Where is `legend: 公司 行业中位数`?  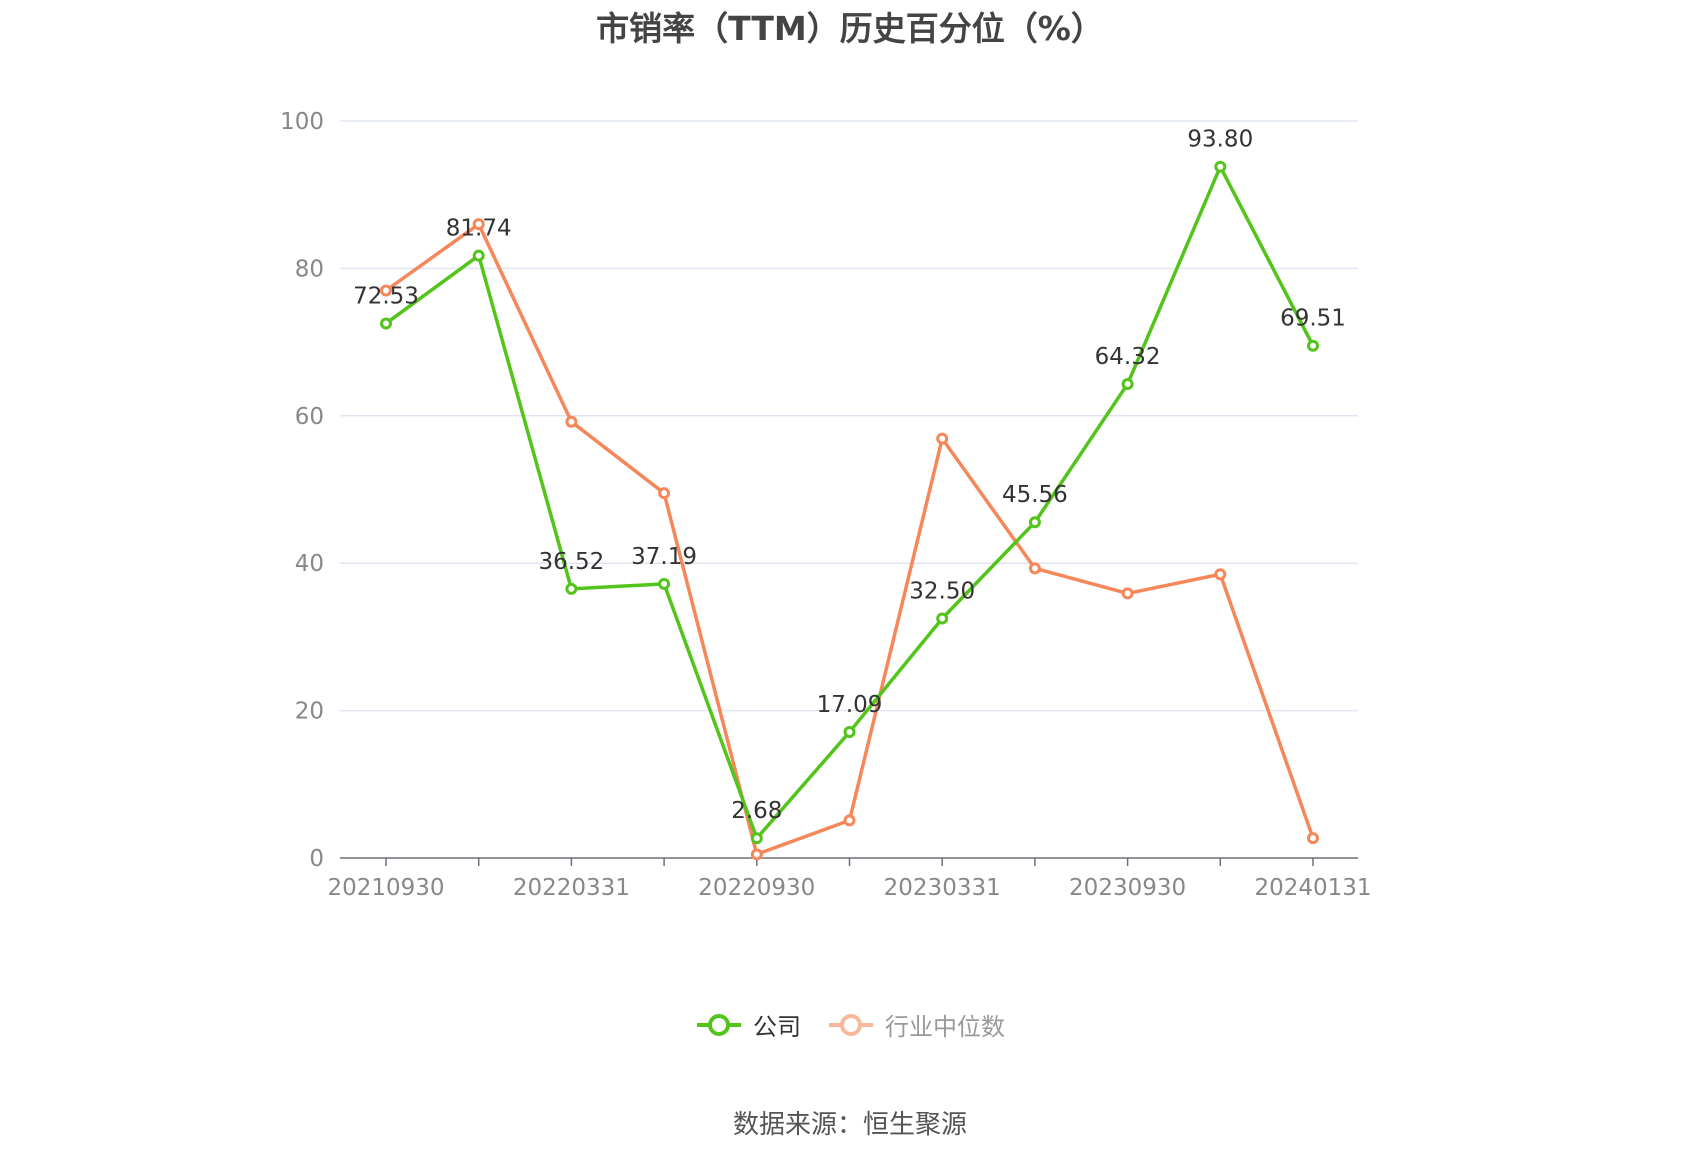 legend: 公司 行业中位数 is located at coordinates (850, 1024).